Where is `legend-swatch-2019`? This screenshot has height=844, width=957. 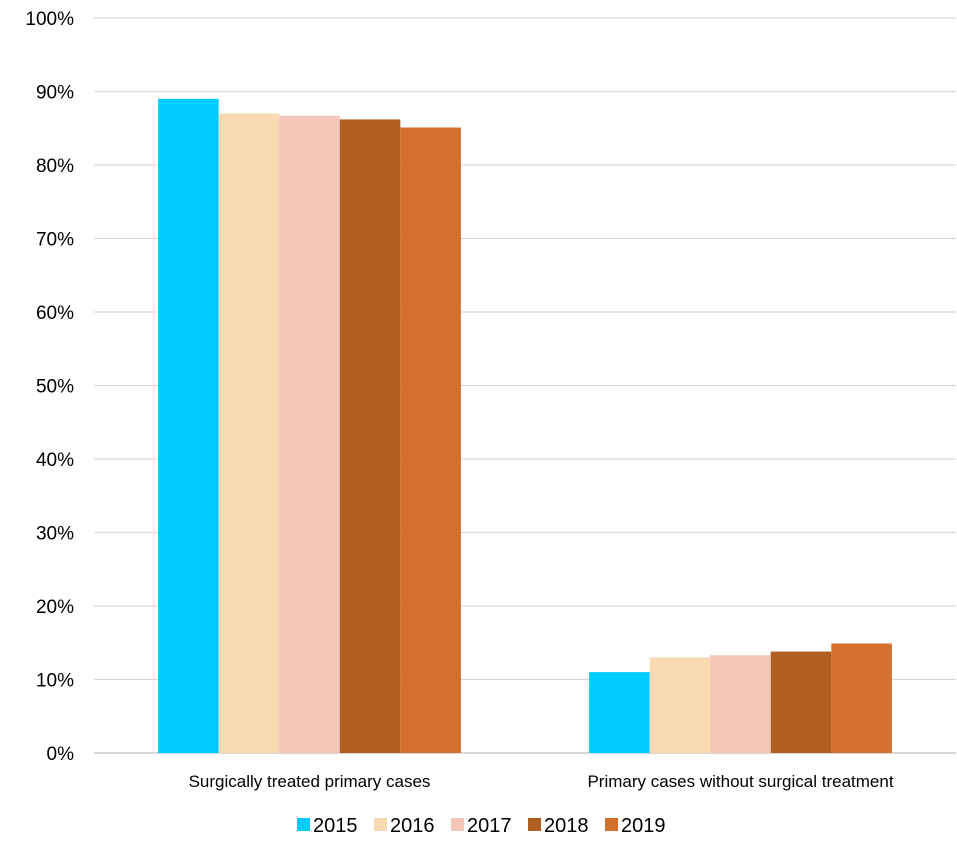
legend-swatch-2019 is located at coordinates (611, 824).